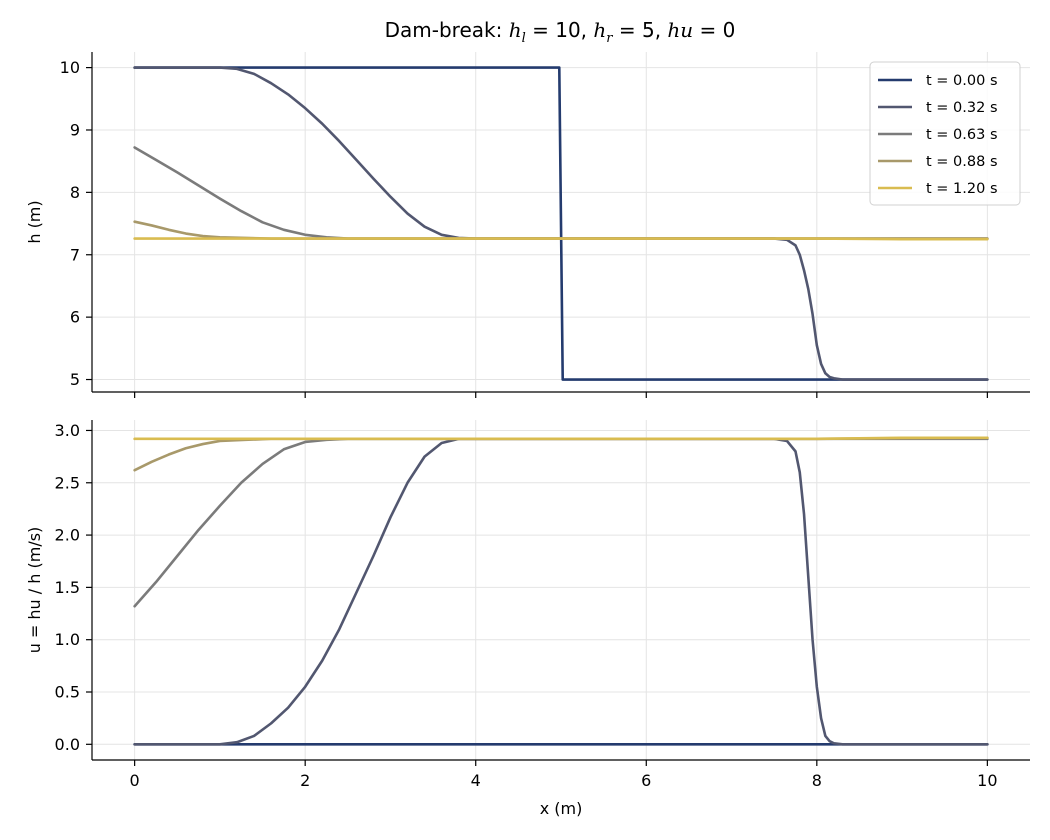 The image size is (1050, 840). I want to click on x-tick-label: 8, so click(817, 780).